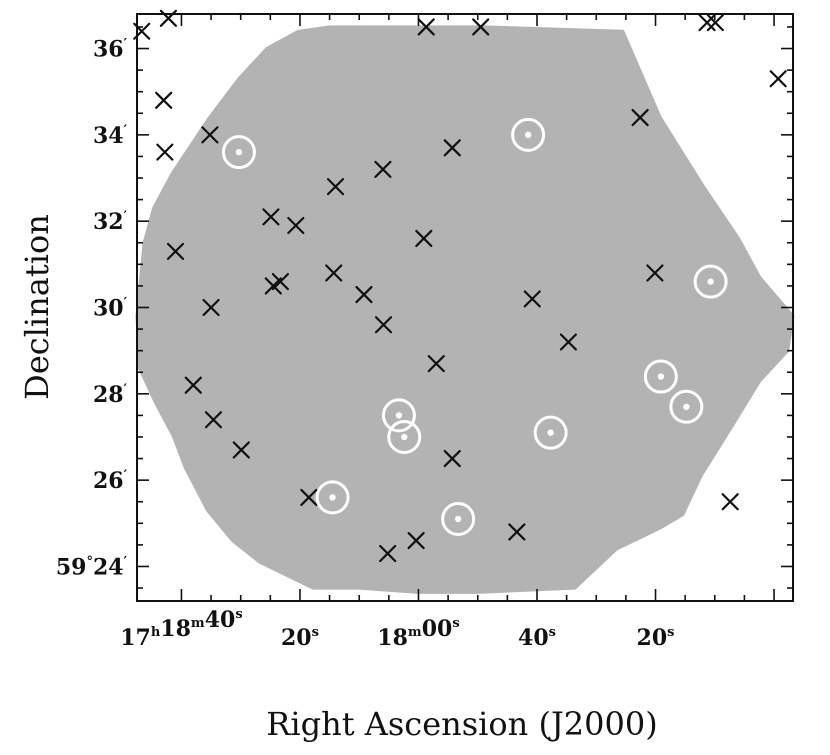 The width and height of the screenshot is (830, 755). What do you see at coordinates (110, 136) in the screenshot?
I see `y-tick-label: 34′` at bounding box center [110, 136].